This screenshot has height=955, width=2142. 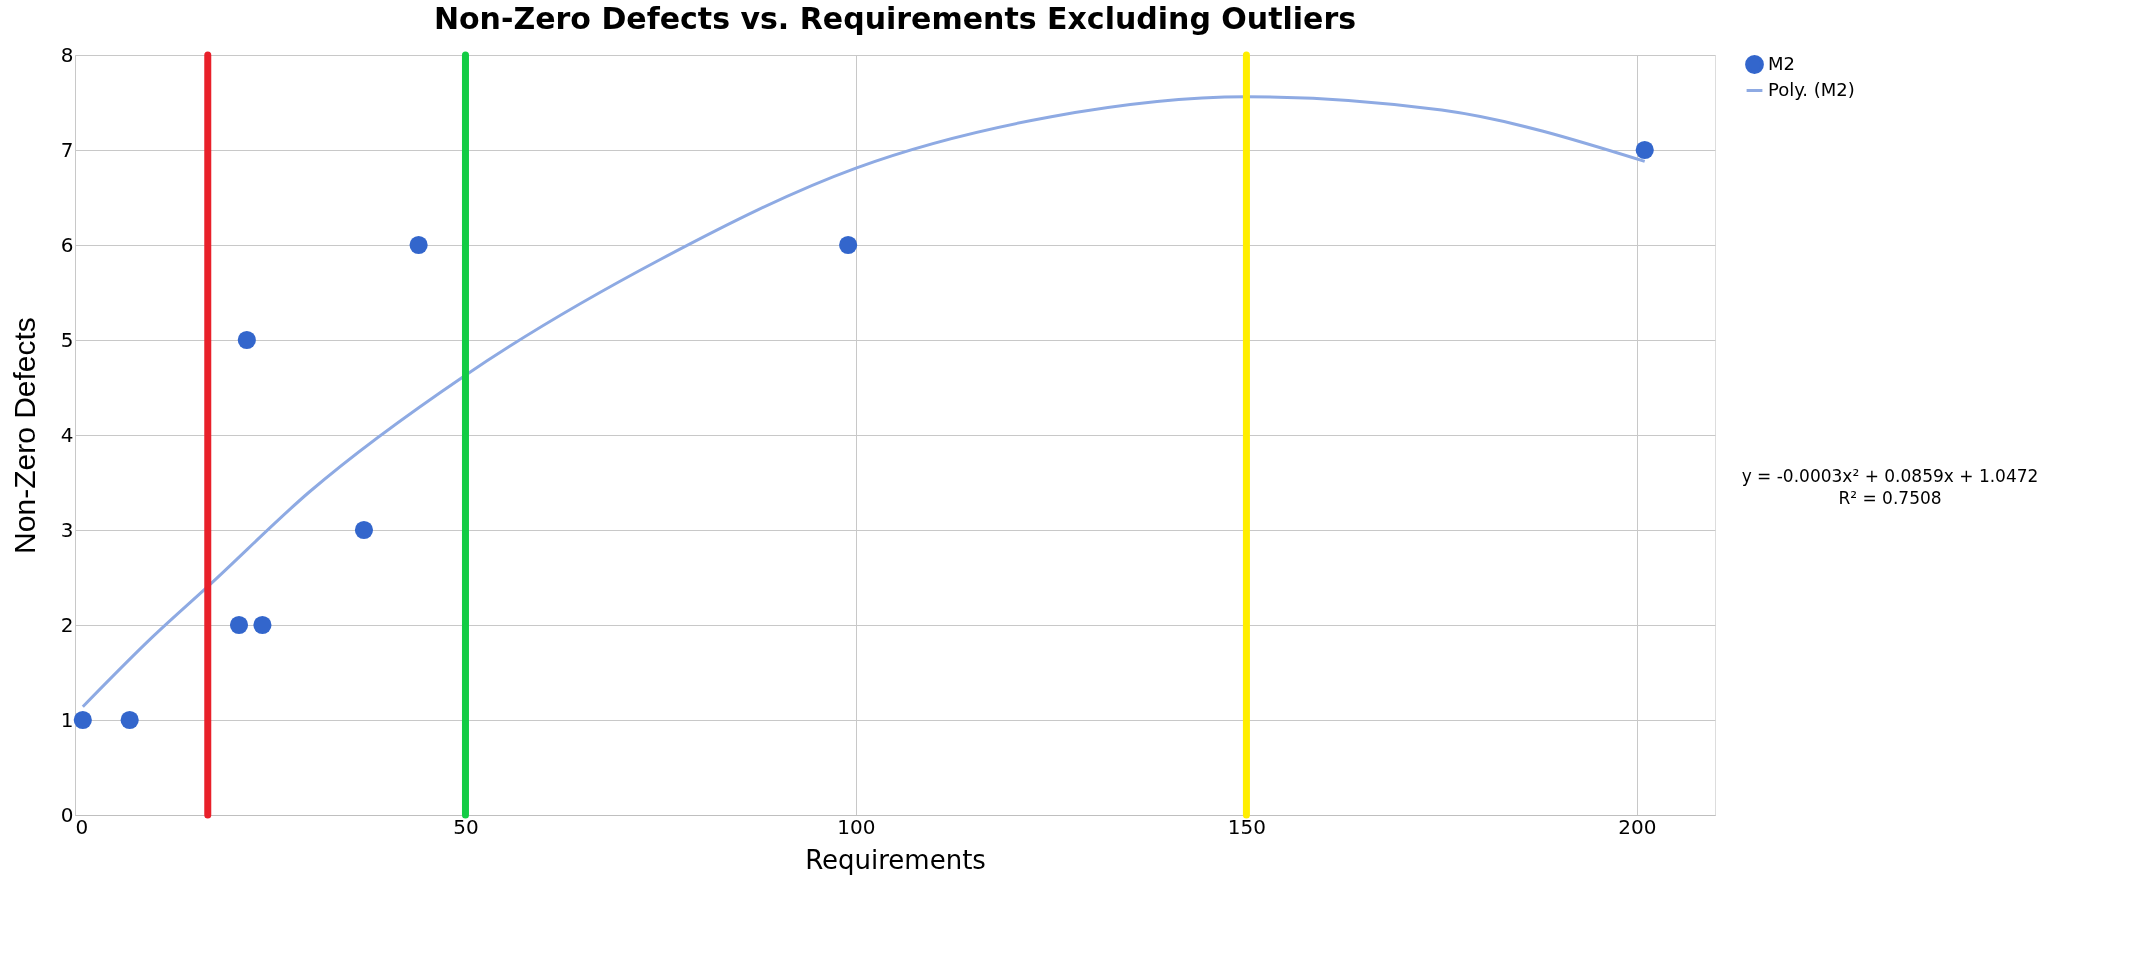 I want to click on x-tick-label: 50, so click(x=466, y=826).